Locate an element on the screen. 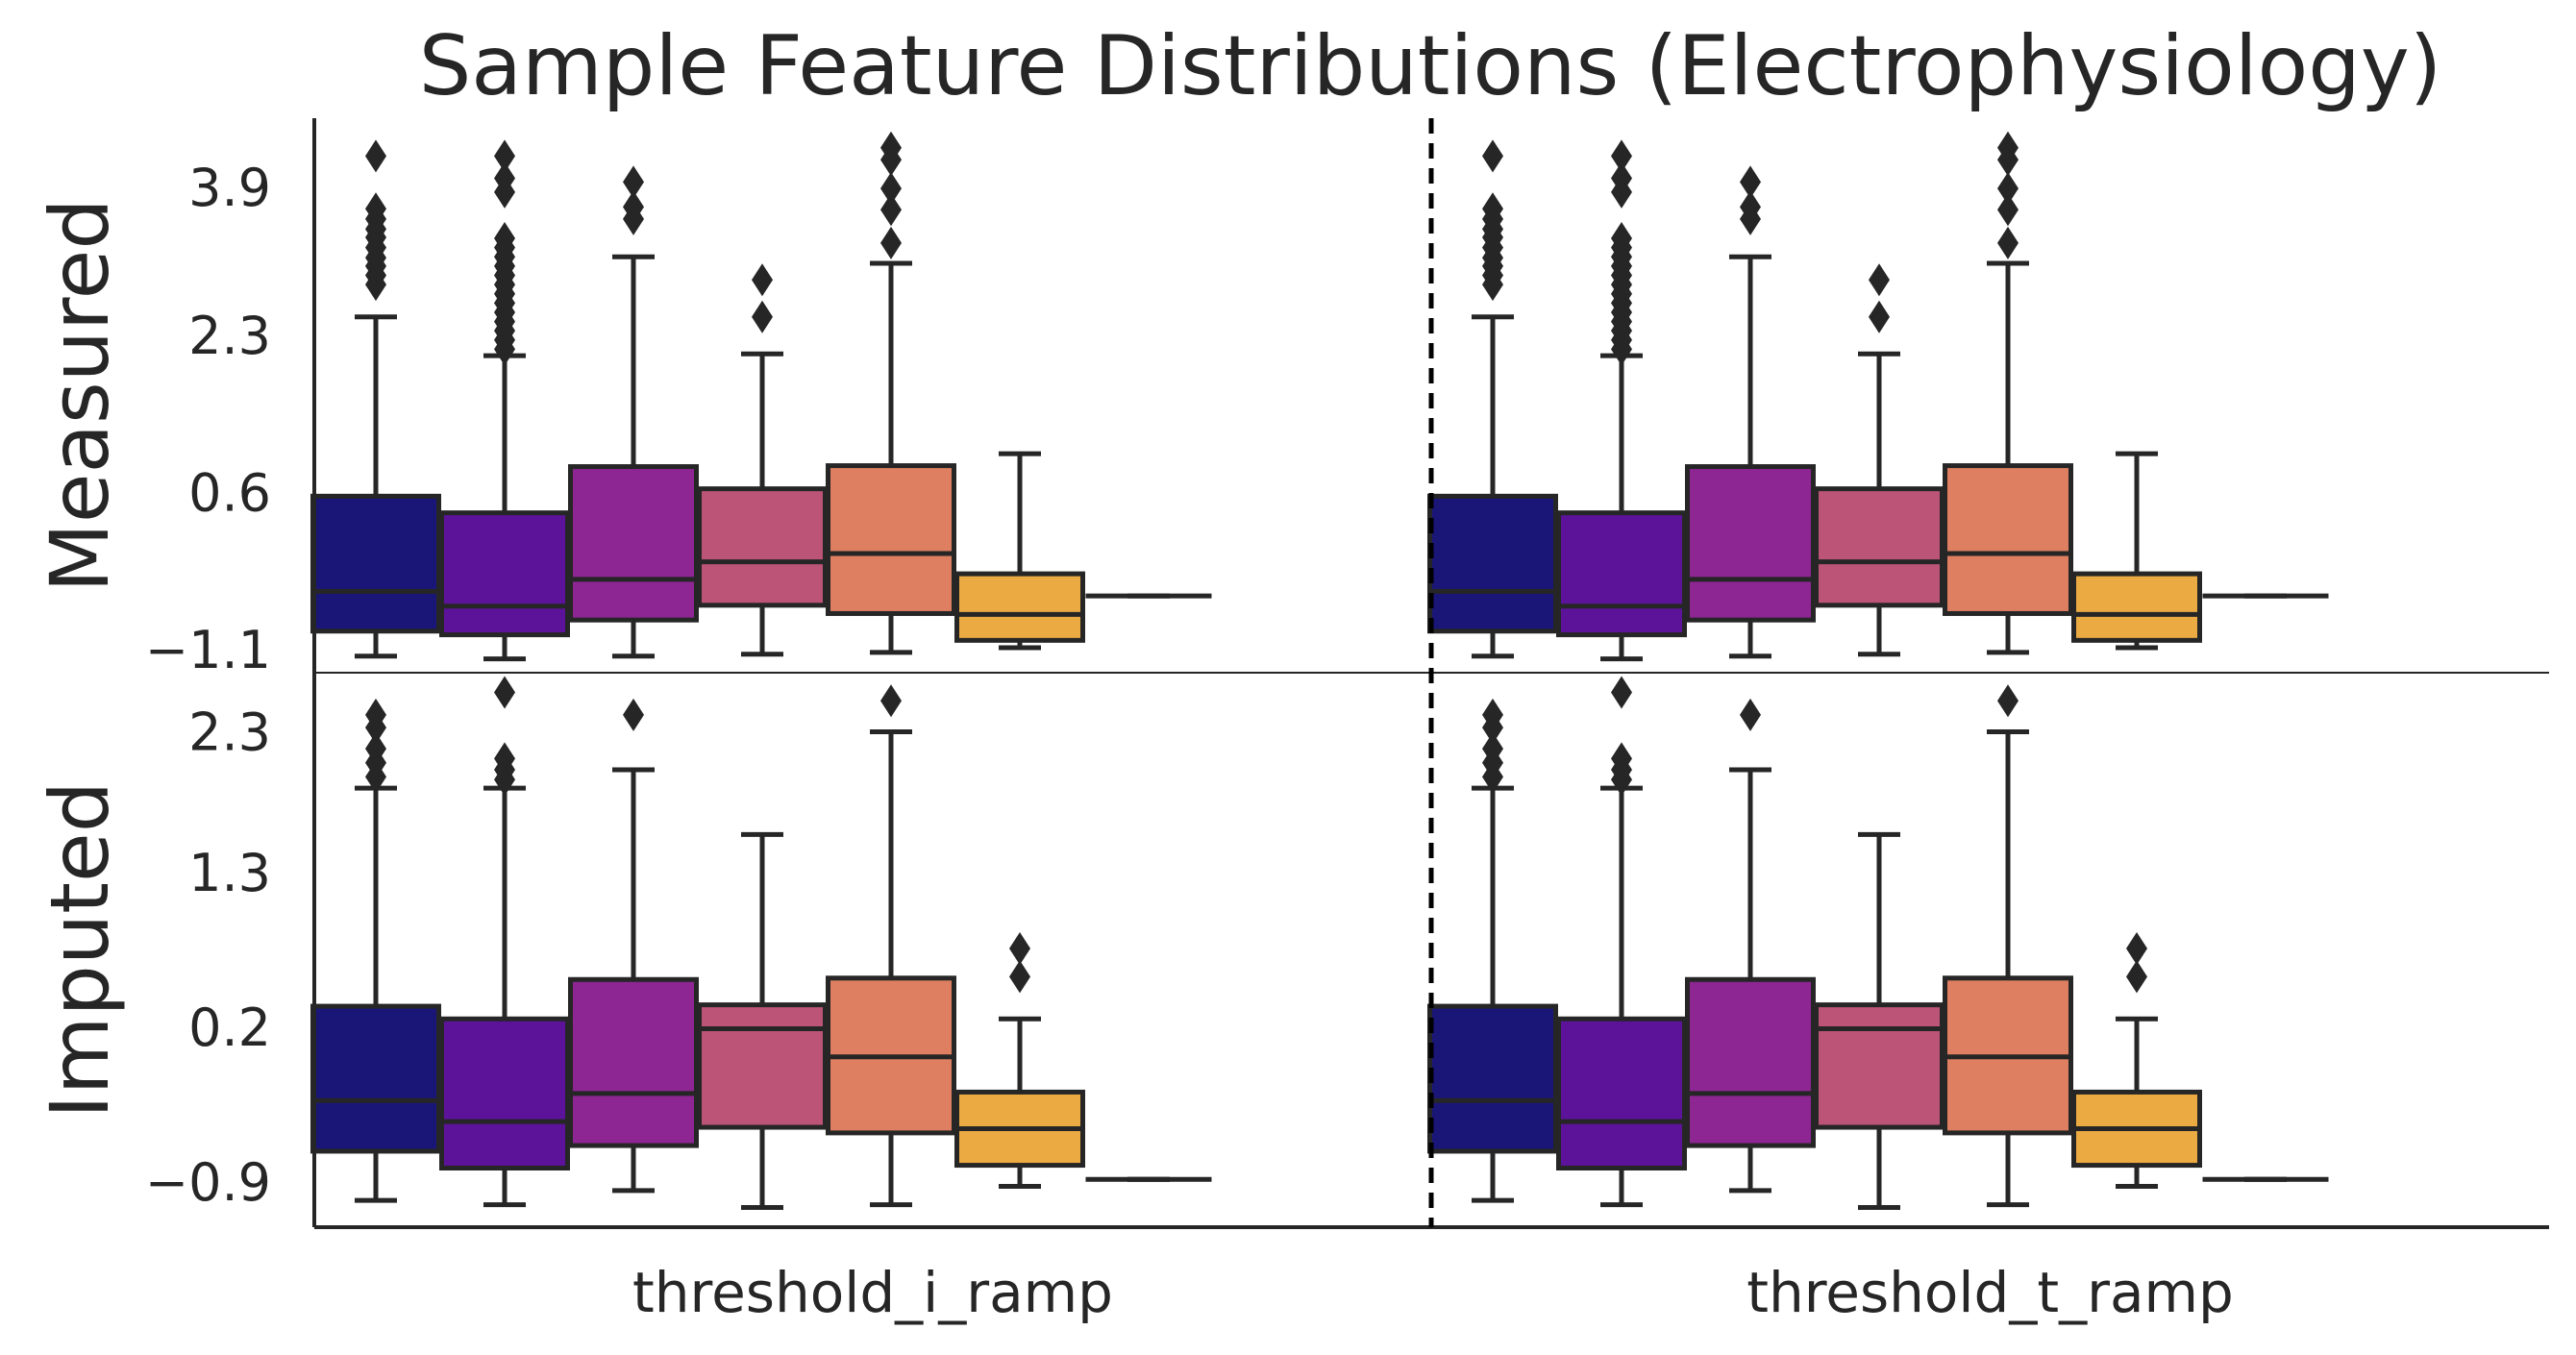 This screenshot has width=2576, height=1355. x-category-label: threshold_i_ramp is located at coordinates (873, 1292).